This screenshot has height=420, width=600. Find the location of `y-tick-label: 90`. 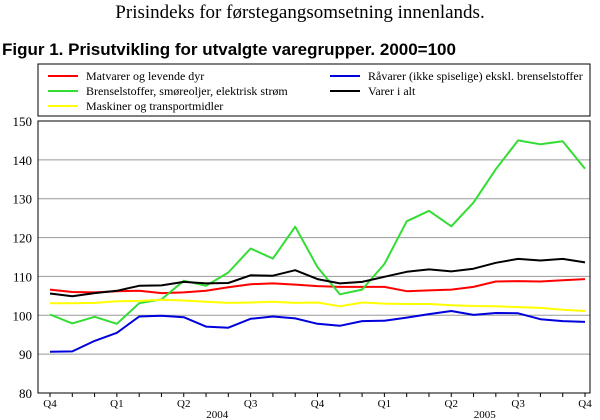

y-tick-label: 90 is located at coordinates (25, 354).